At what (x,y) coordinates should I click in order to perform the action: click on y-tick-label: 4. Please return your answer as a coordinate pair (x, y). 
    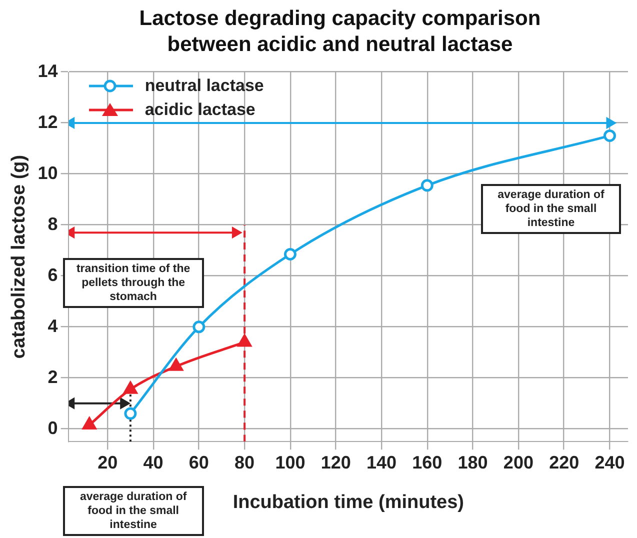
    Looking at the image, I should click on (53, 326).